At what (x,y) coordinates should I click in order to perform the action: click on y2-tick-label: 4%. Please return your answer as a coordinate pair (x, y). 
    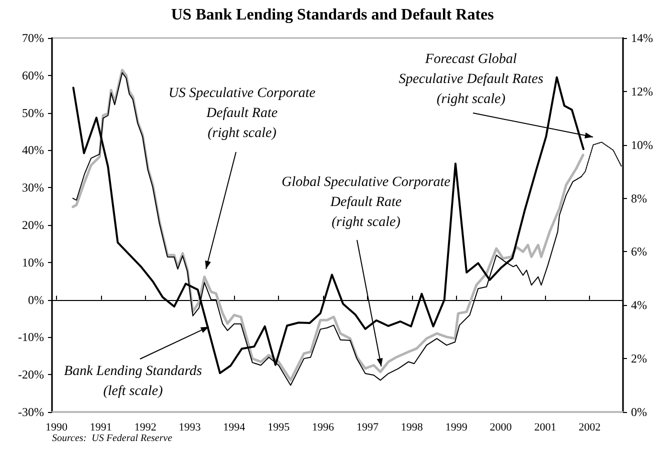
    Looking at the image, I should click on (639, 305).